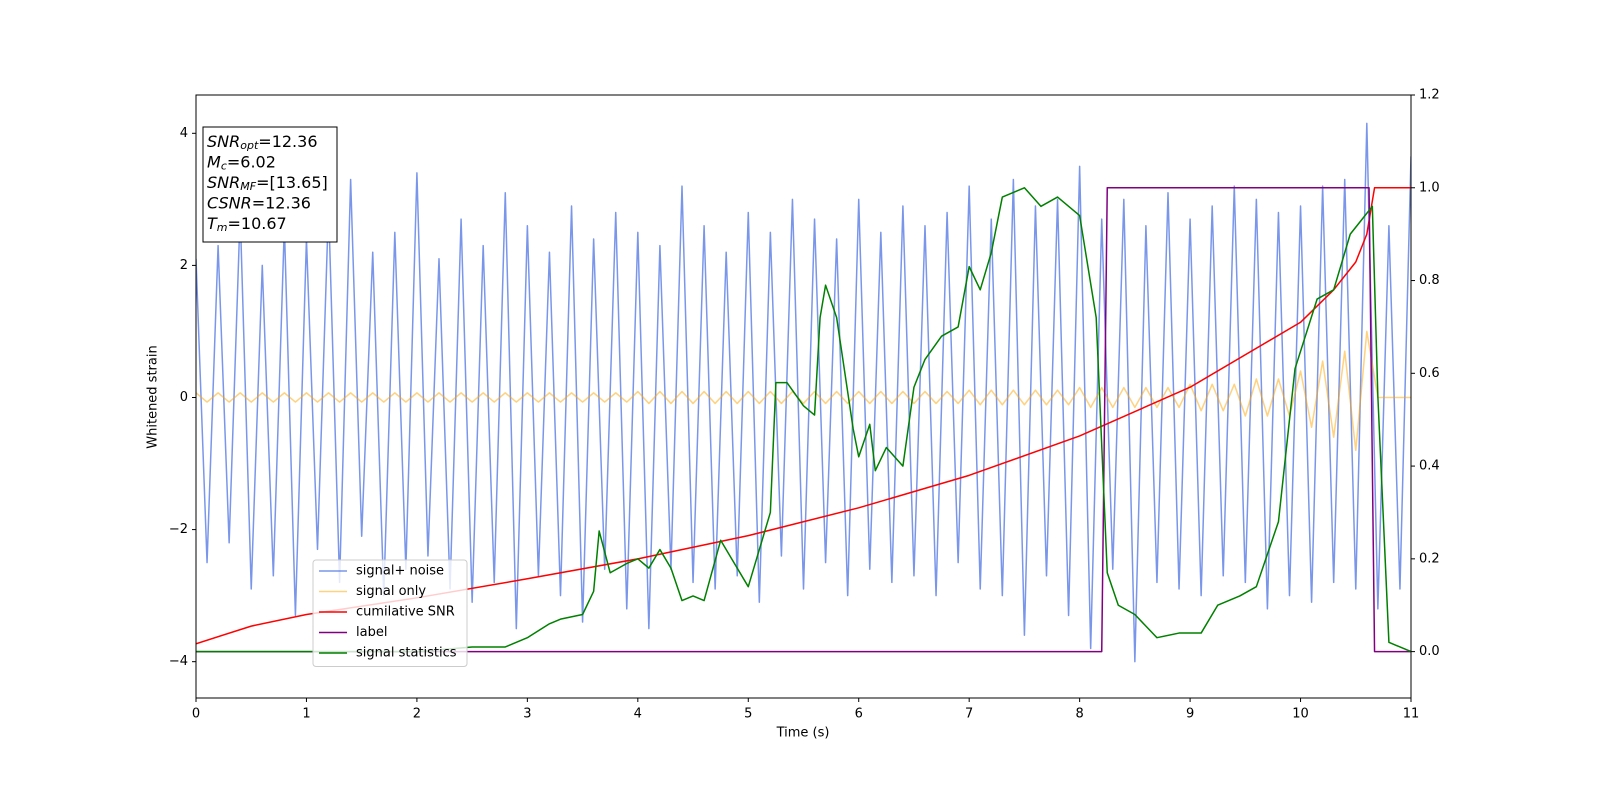  What do you see at coordinates (248, 186) in the screenshot?
I see `annotation-subscript: MF` at bounding box center [248, 186].